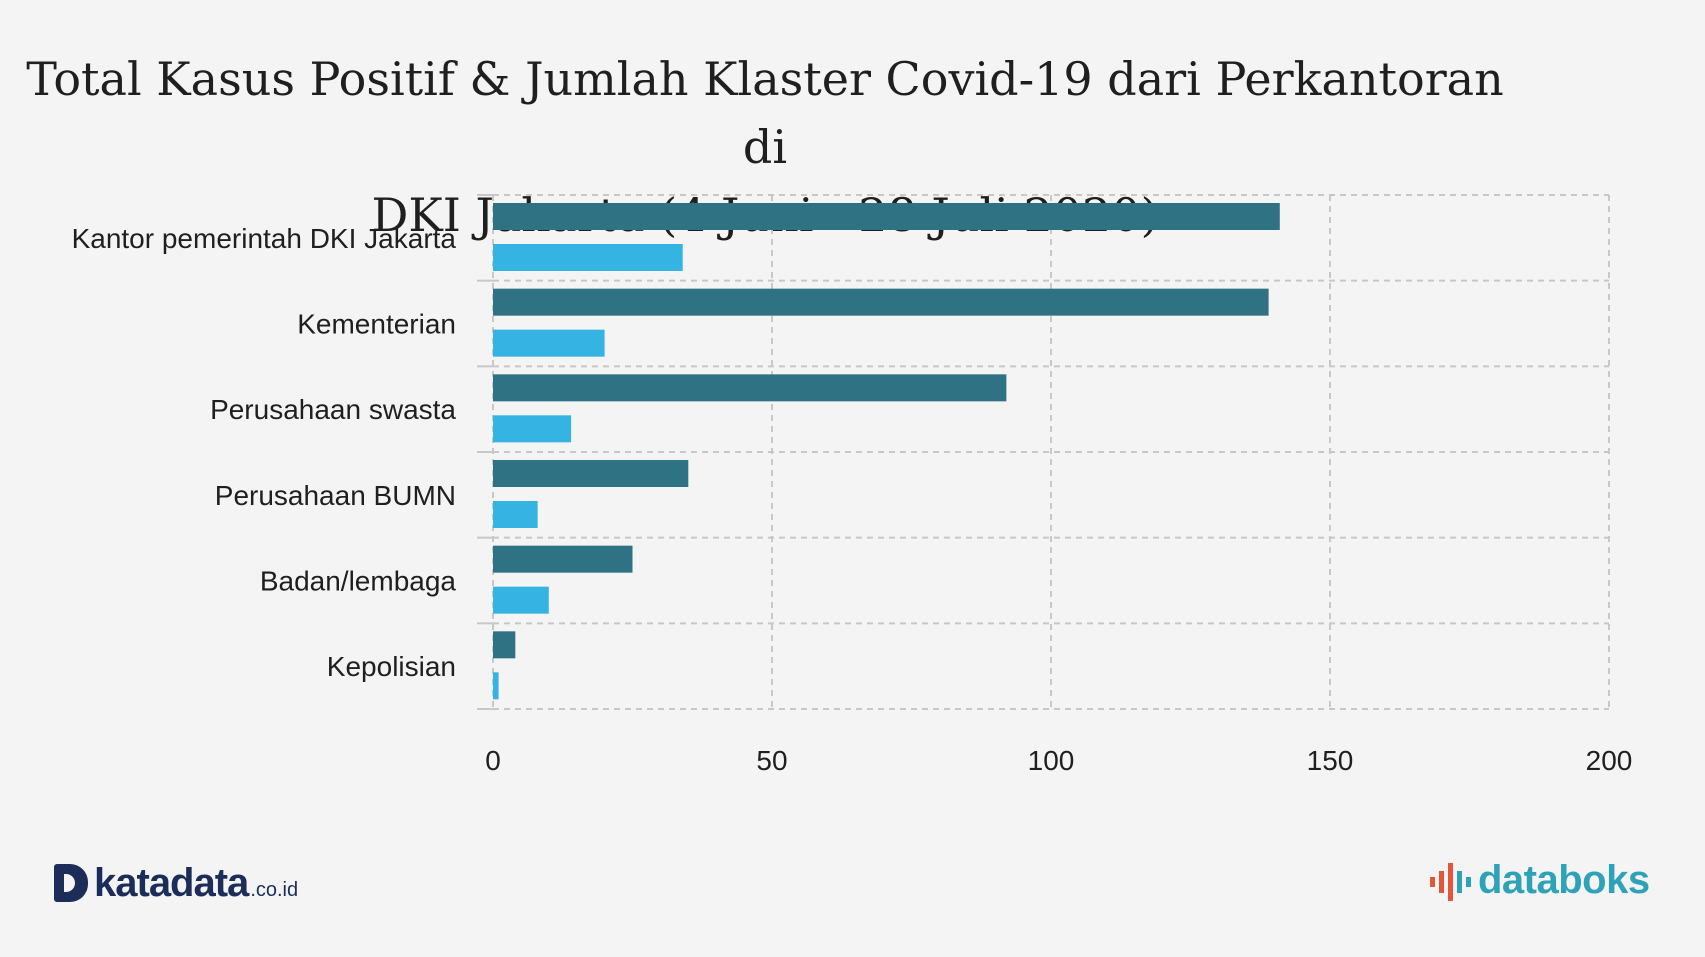 The width and height of the screenshot is (1705, 957). Describe the element at coordinates (1450, 881) in the screenshot. I see `databoks-logo-icon` at that location.